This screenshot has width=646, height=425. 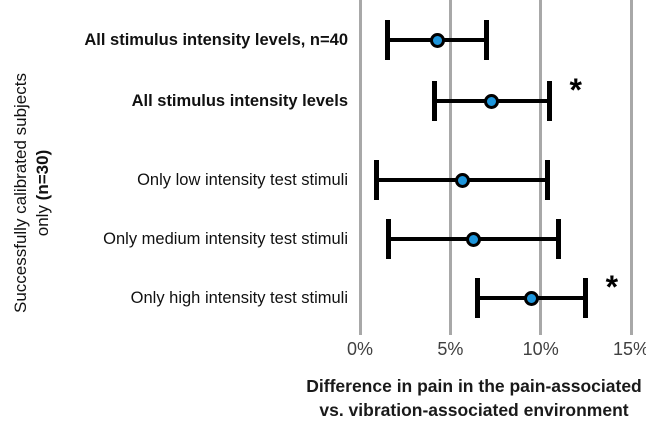 I want to click on x-tick-label: 10%, so click(x=540, y=349).